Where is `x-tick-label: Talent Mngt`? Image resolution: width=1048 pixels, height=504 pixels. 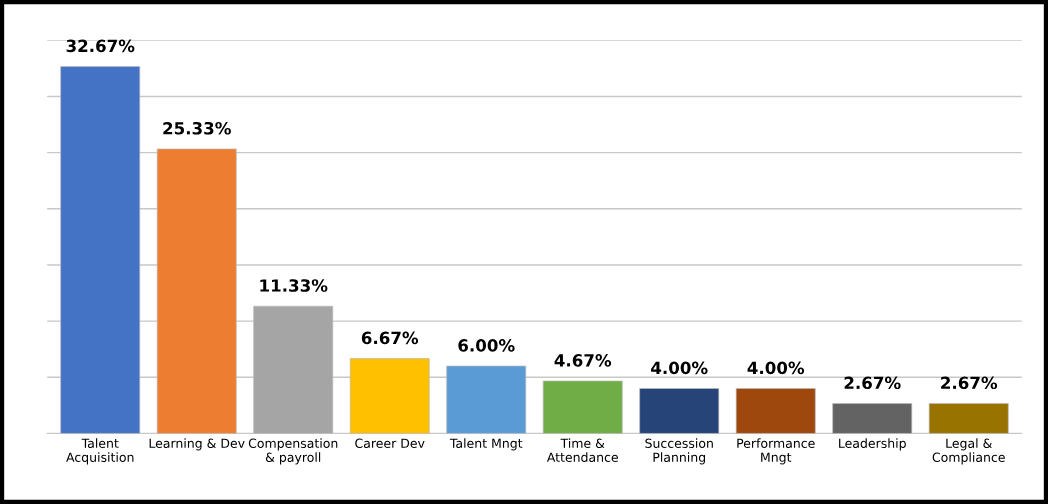 x-tick-label: Talent Mngt is located at coordinates (486, 444).